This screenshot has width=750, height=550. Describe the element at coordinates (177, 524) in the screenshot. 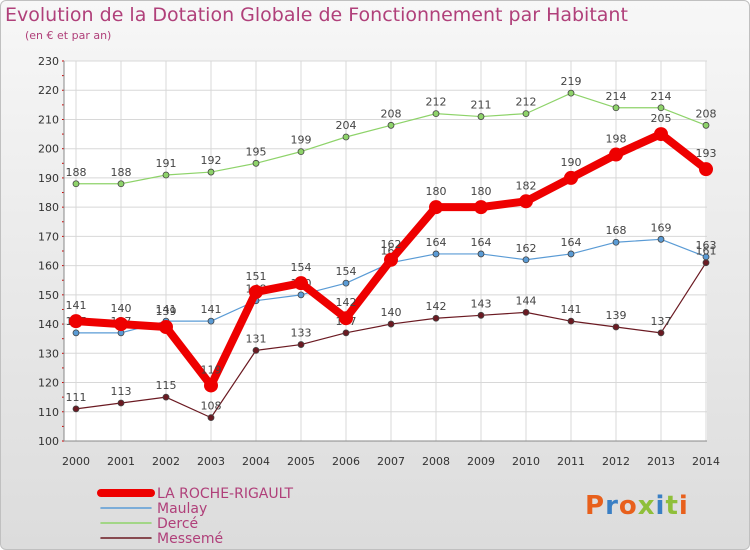

I see `legend-label: Dercé` at that location.